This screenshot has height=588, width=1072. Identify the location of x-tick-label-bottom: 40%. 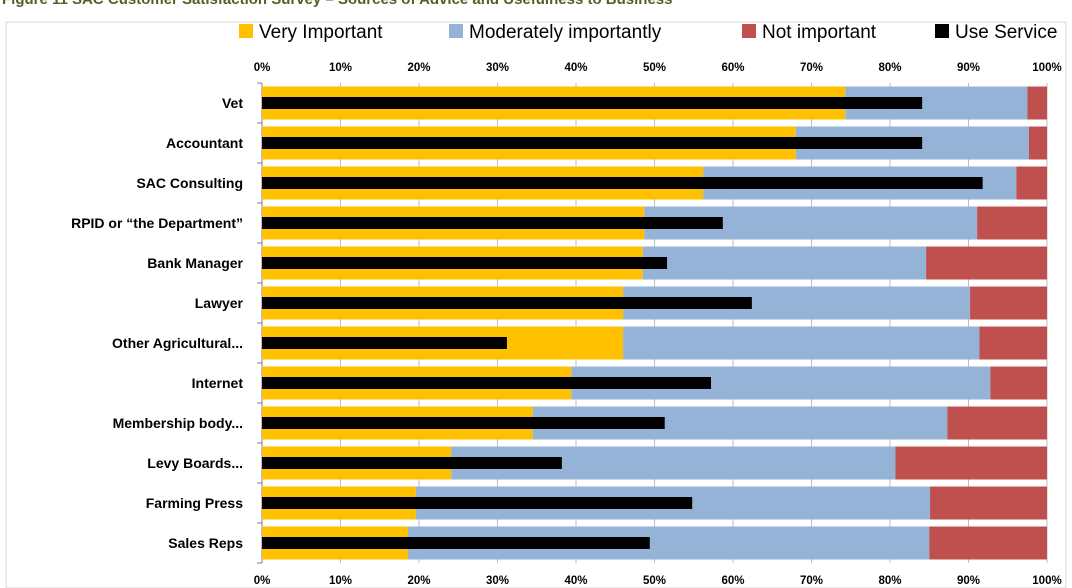
(575, 581).